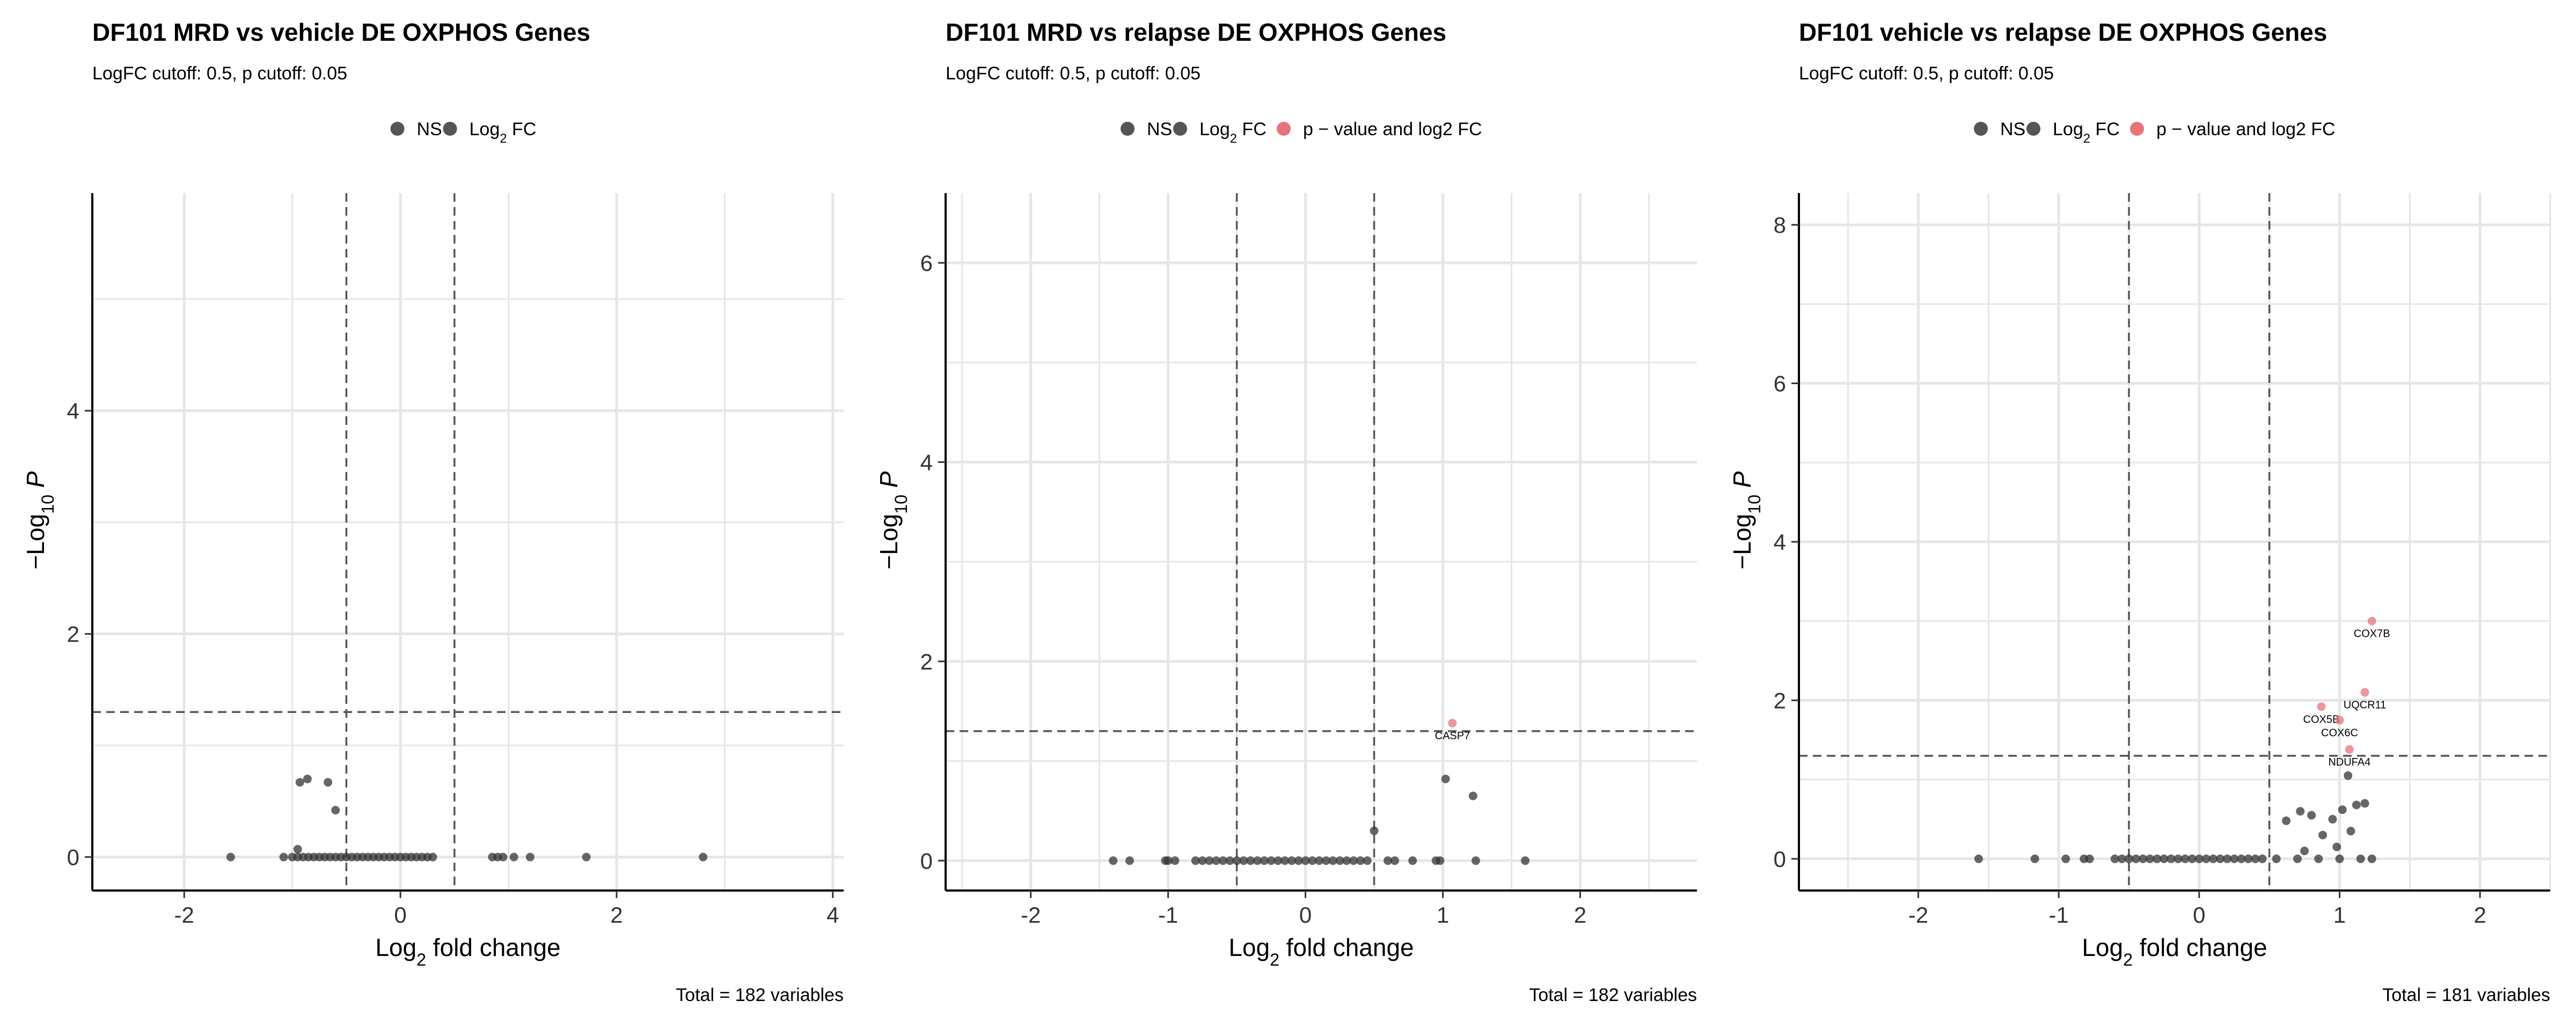  What do you see at coordinates (2349, 762) in the screenshot?
I see `point-label: NDUFA4` at bounding box center [2349, 762].